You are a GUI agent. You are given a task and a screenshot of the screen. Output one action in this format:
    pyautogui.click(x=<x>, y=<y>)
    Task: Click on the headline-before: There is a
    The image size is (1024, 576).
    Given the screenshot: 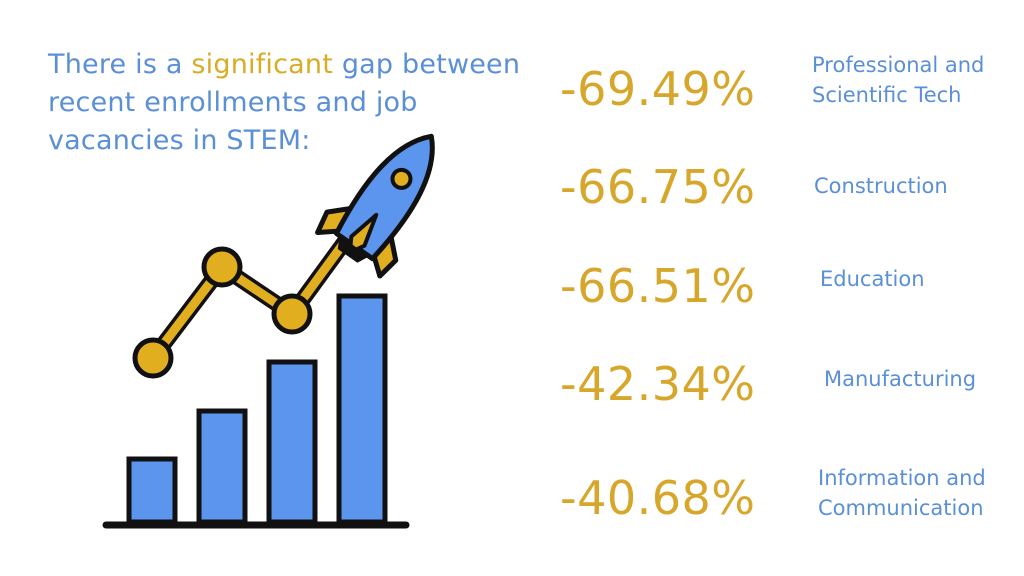 What is the action you would take?
    pyautogui.click(x=120, y=64)
    